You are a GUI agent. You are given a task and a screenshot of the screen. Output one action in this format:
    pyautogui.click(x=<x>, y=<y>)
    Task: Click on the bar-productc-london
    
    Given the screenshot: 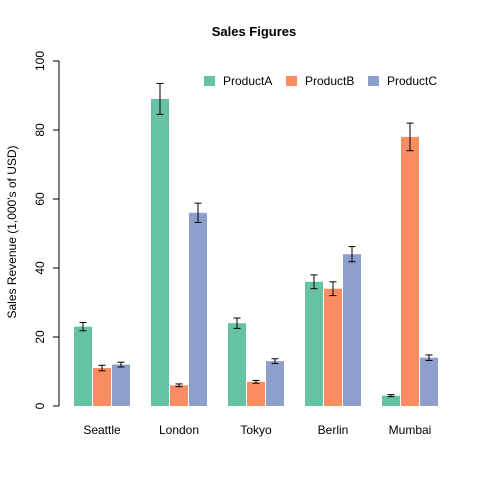 What is the action you would take?
    pyautogui.click(x=198, y=309)
    